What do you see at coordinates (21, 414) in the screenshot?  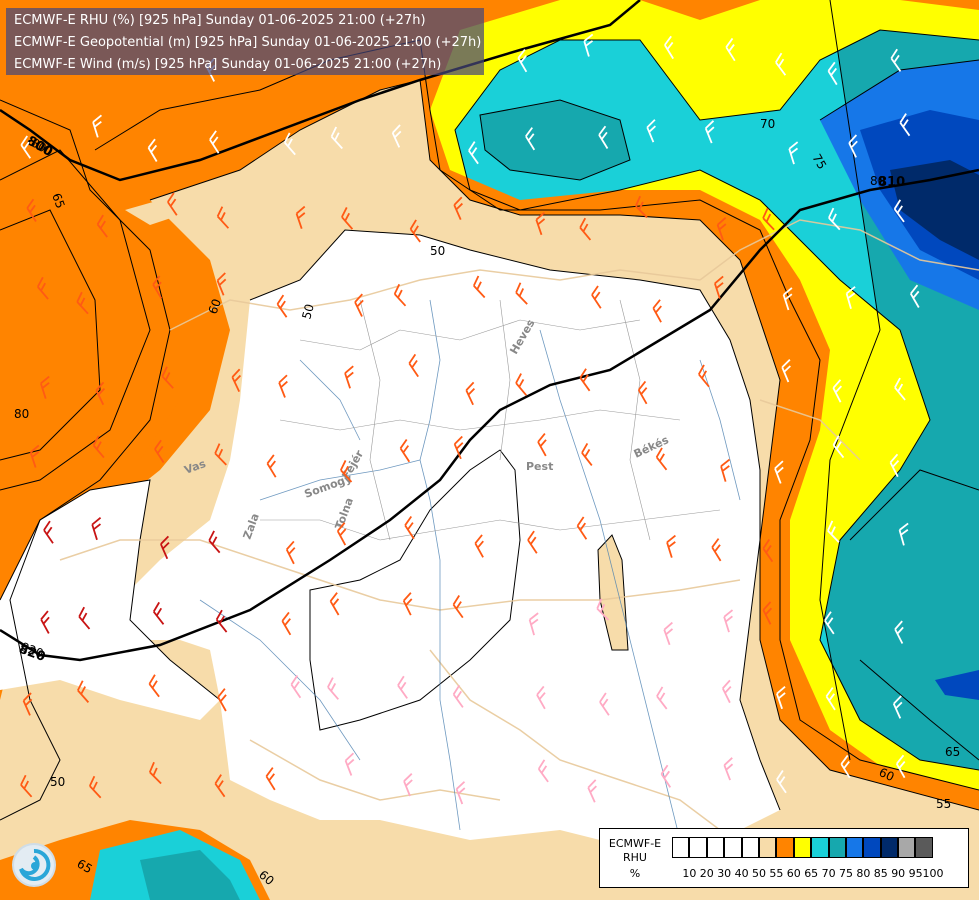 I see `contour-label: 80` at bounding box center [21, 414].